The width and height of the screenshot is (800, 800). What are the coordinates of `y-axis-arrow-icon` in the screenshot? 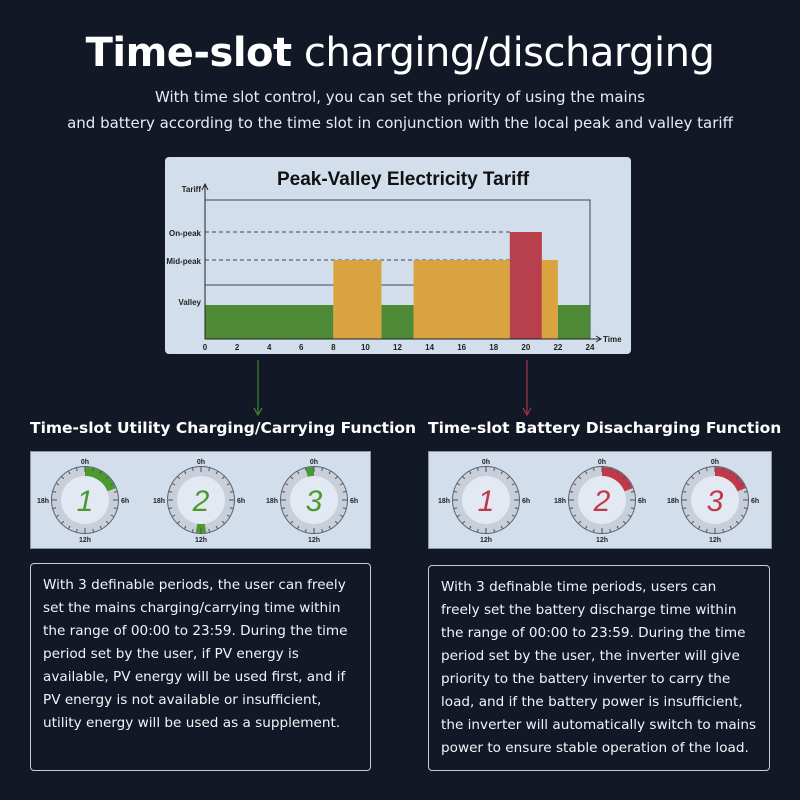 It's located at (205, 186).